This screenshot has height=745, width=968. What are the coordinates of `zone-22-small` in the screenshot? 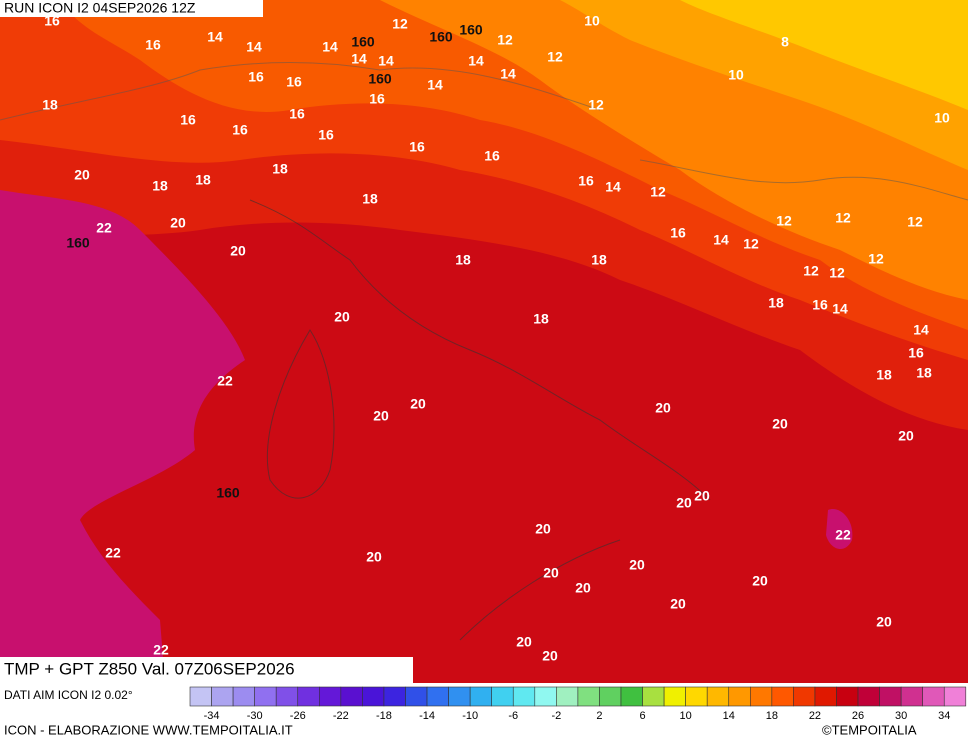 It's located at (839, 529).